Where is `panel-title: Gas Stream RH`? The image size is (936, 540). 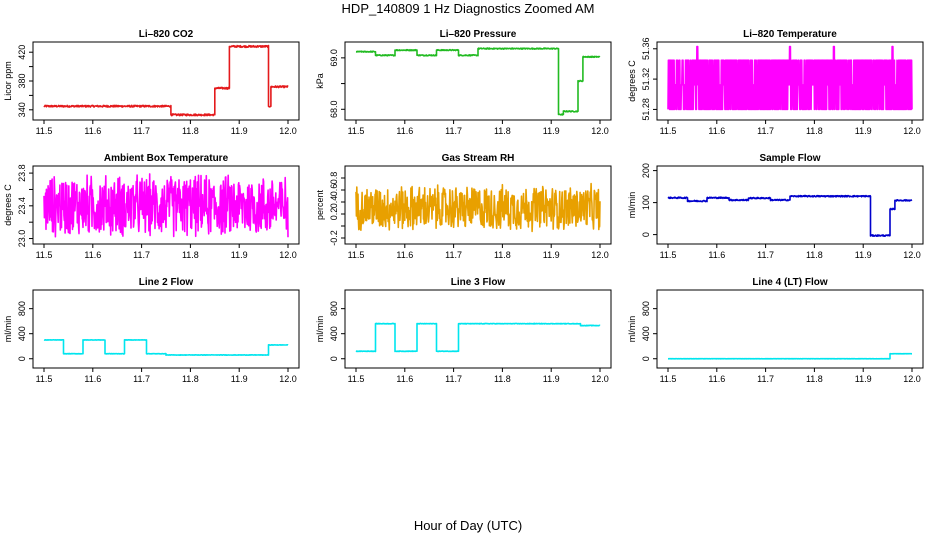 panel-title: Gas Stream RH is located at coordinates (478, 158).